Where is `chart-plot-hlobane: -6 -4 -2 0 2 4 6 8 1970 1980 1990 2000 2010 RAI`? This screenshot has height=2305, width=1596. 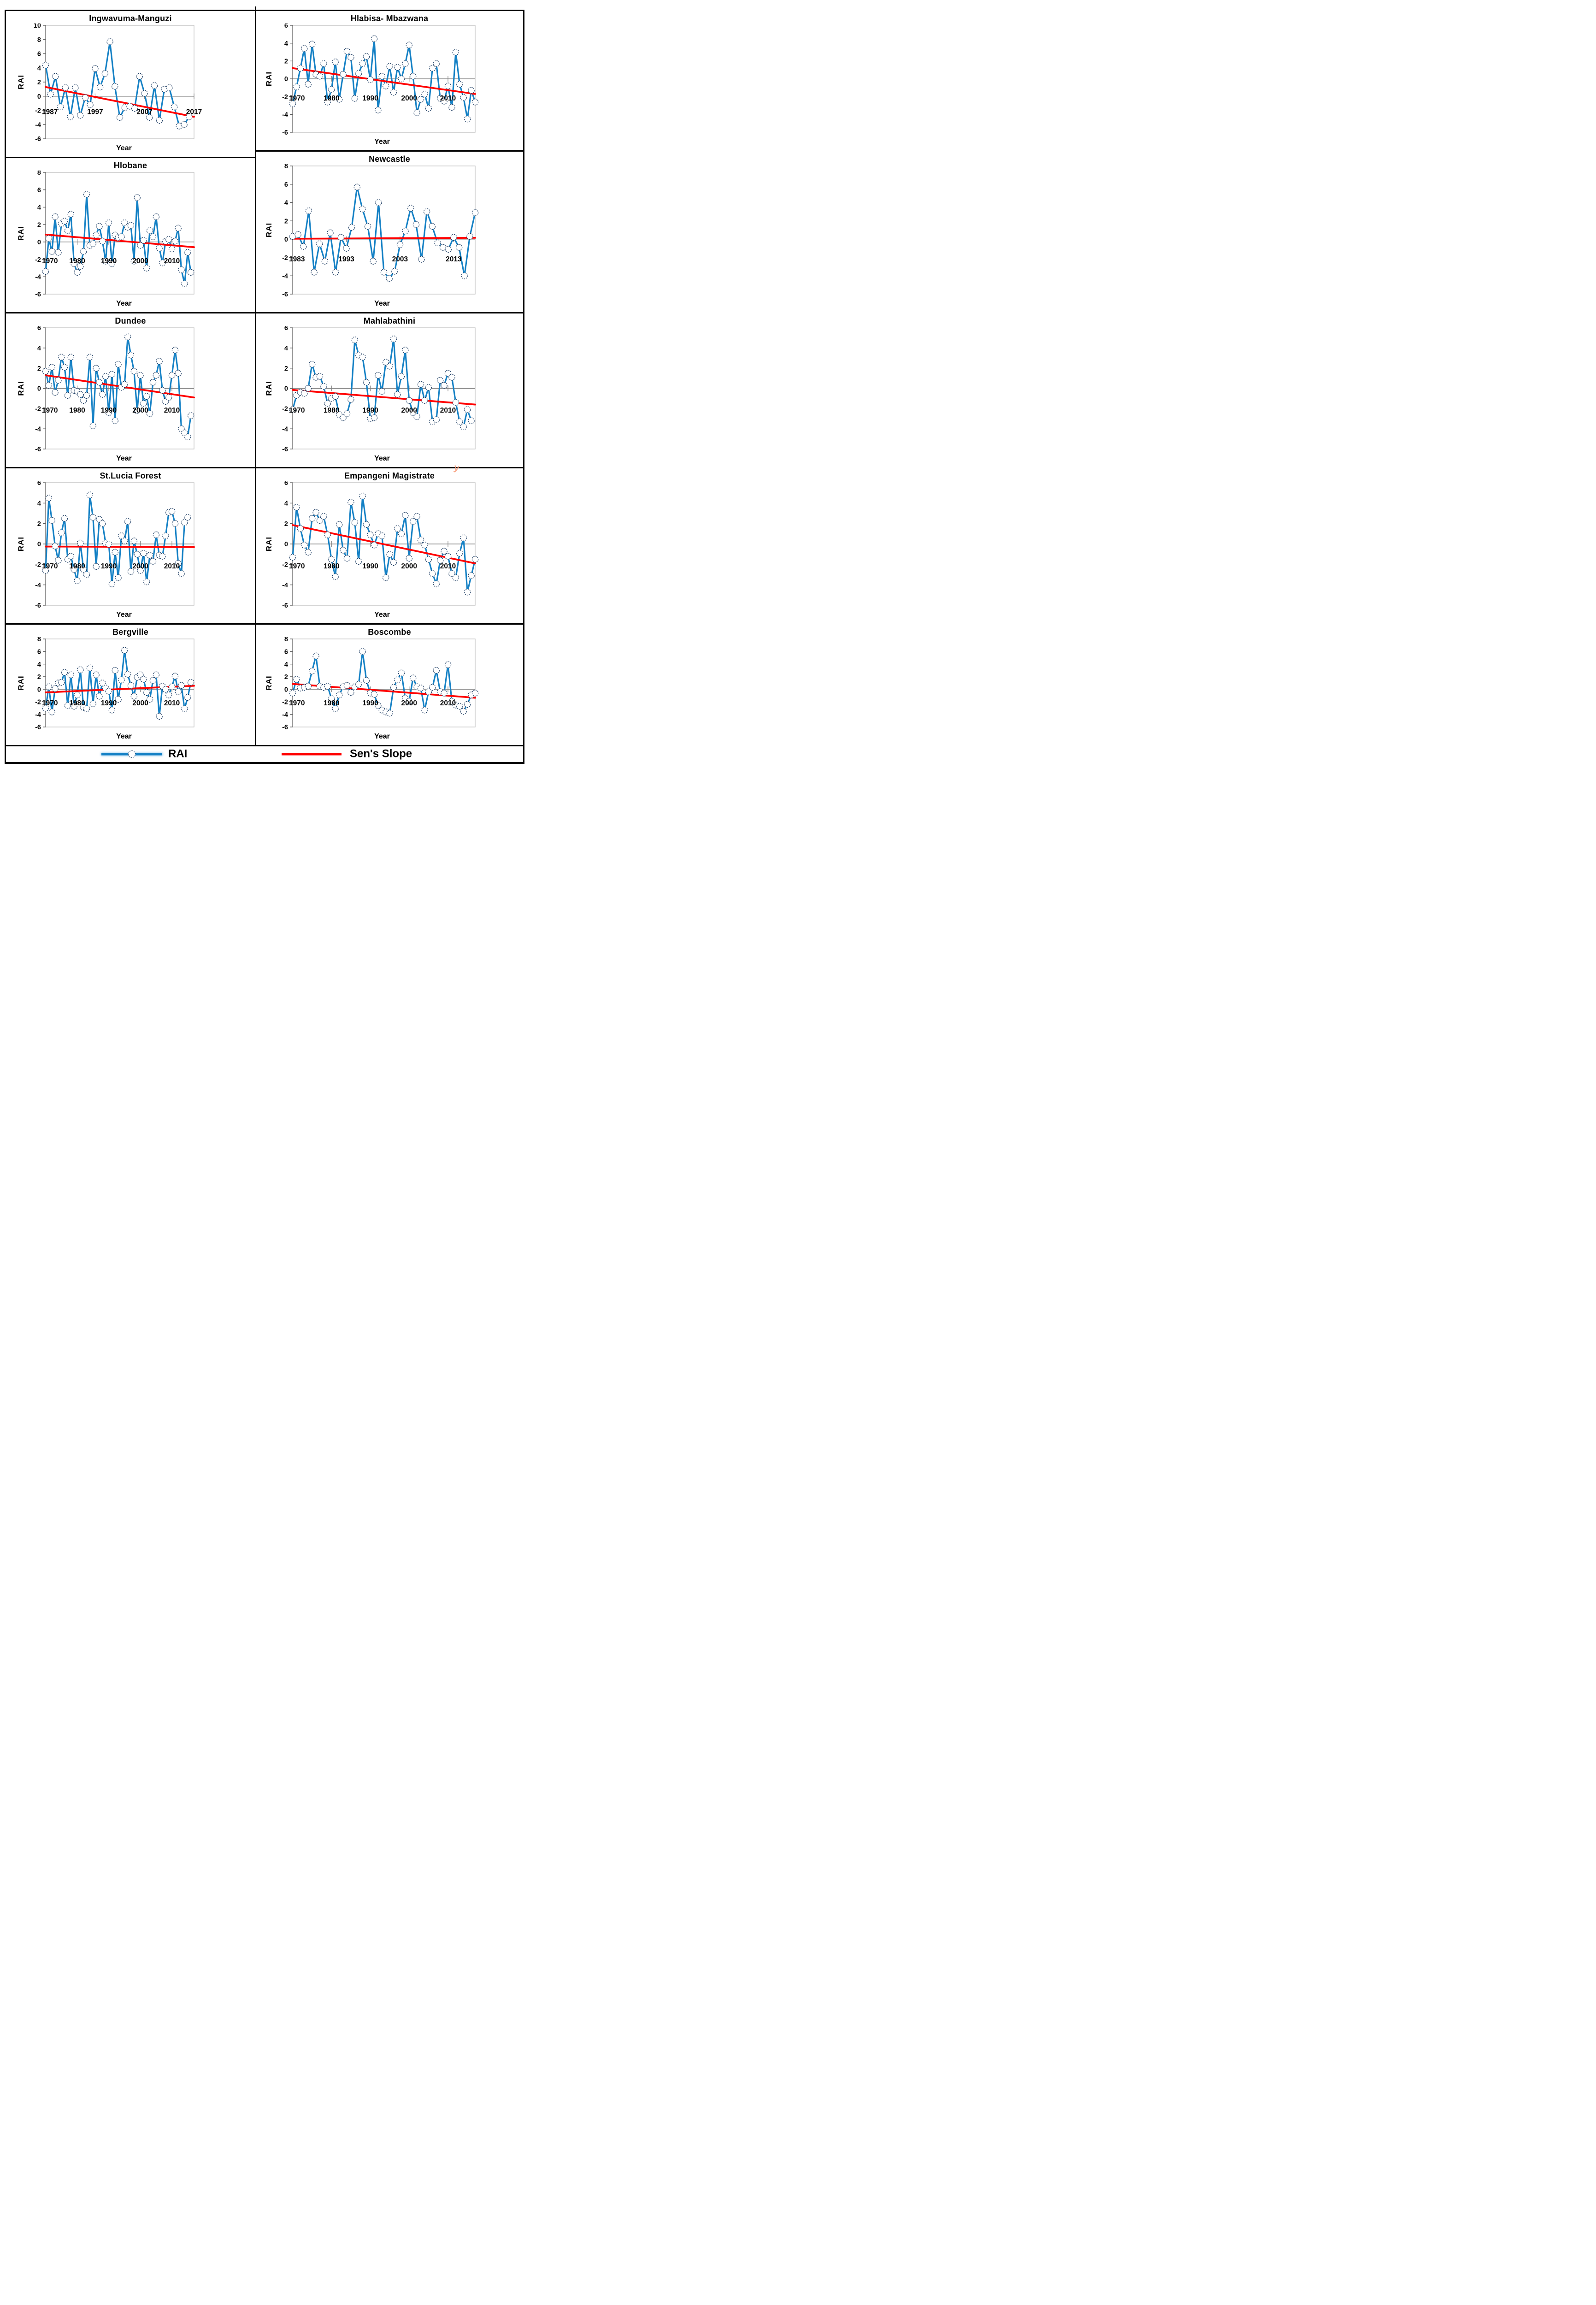 chart-plot-hlobane: -6 -4 -2 0 2 4 6 8 1970 1980 1990 2000 2010 RAI is located at coordinates (106, 235).